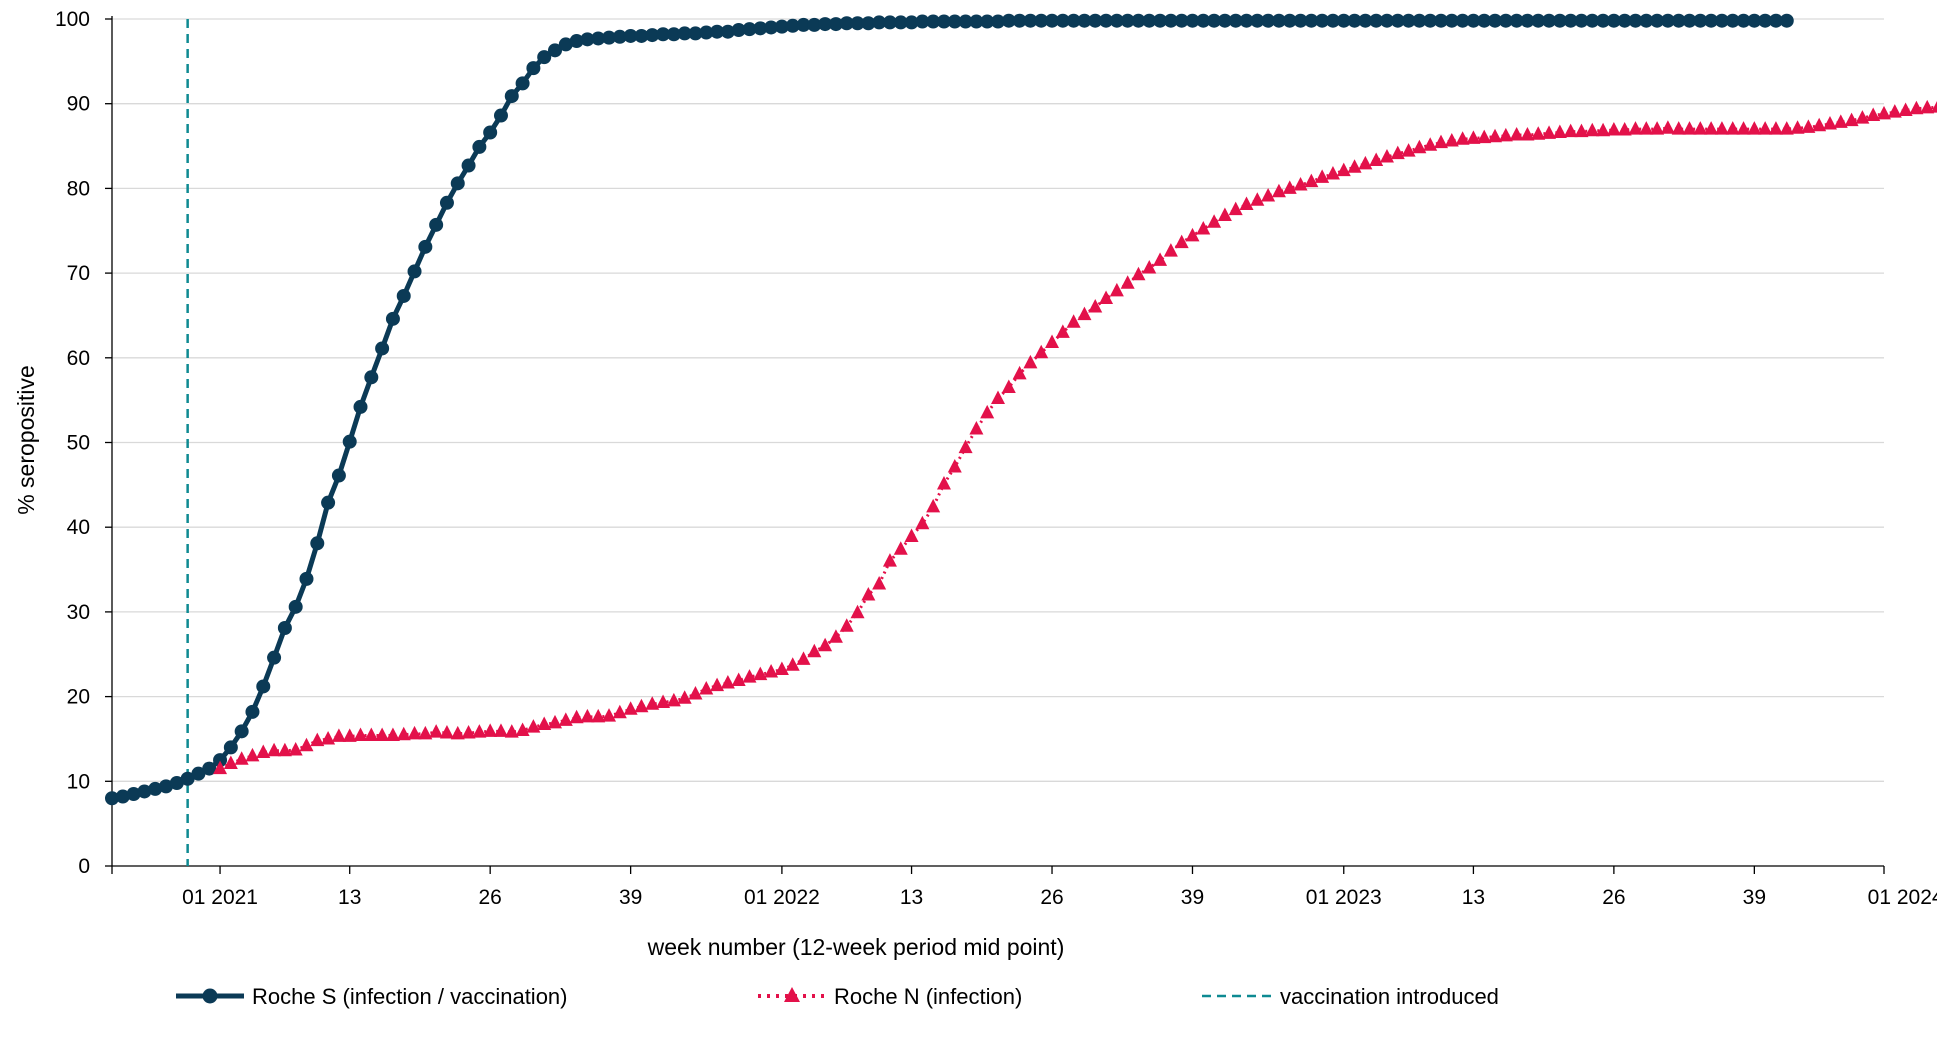 The width and height of the screenshot is (1937, 1038). What do you see at coordinates (782, 897) in the screenshot?
I see `x-tick-label-4: 01 2022` at bounding box center [782, 897].